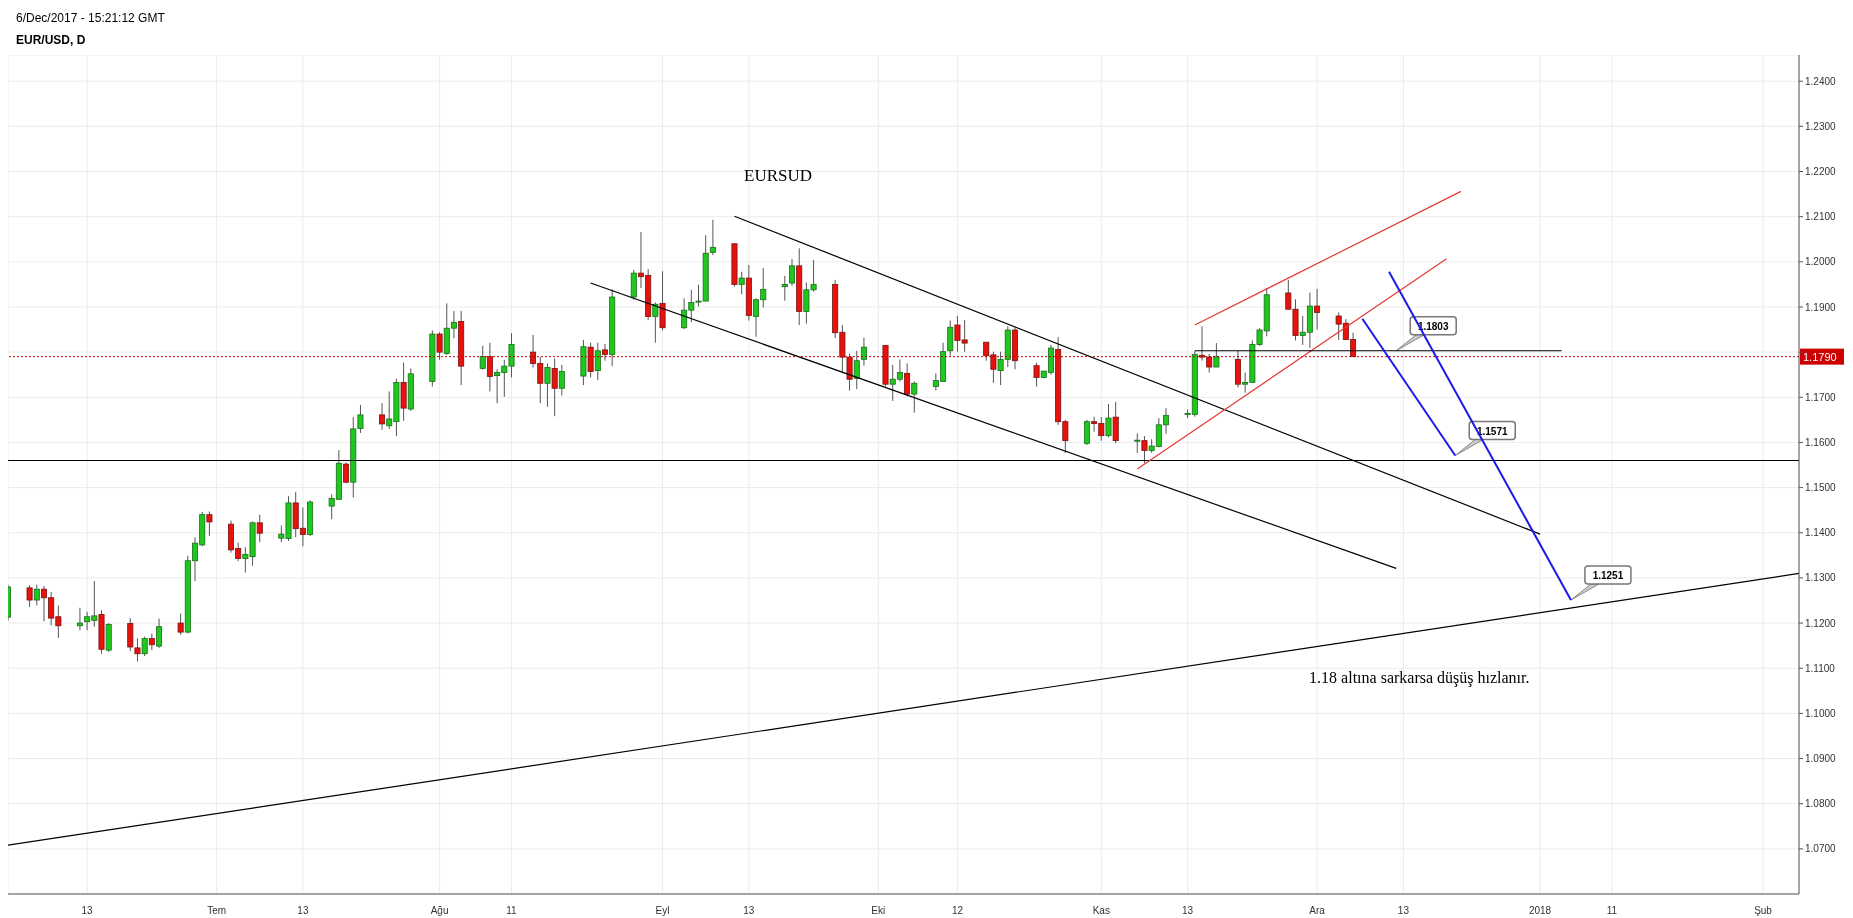 Image resolution: width=1853 pixels, height=918 pixels. What do you see at coordinates (1821, 172) in the screenshot?
I see `y-tick-label: 1.2200` at bounding box center [1821, 172].